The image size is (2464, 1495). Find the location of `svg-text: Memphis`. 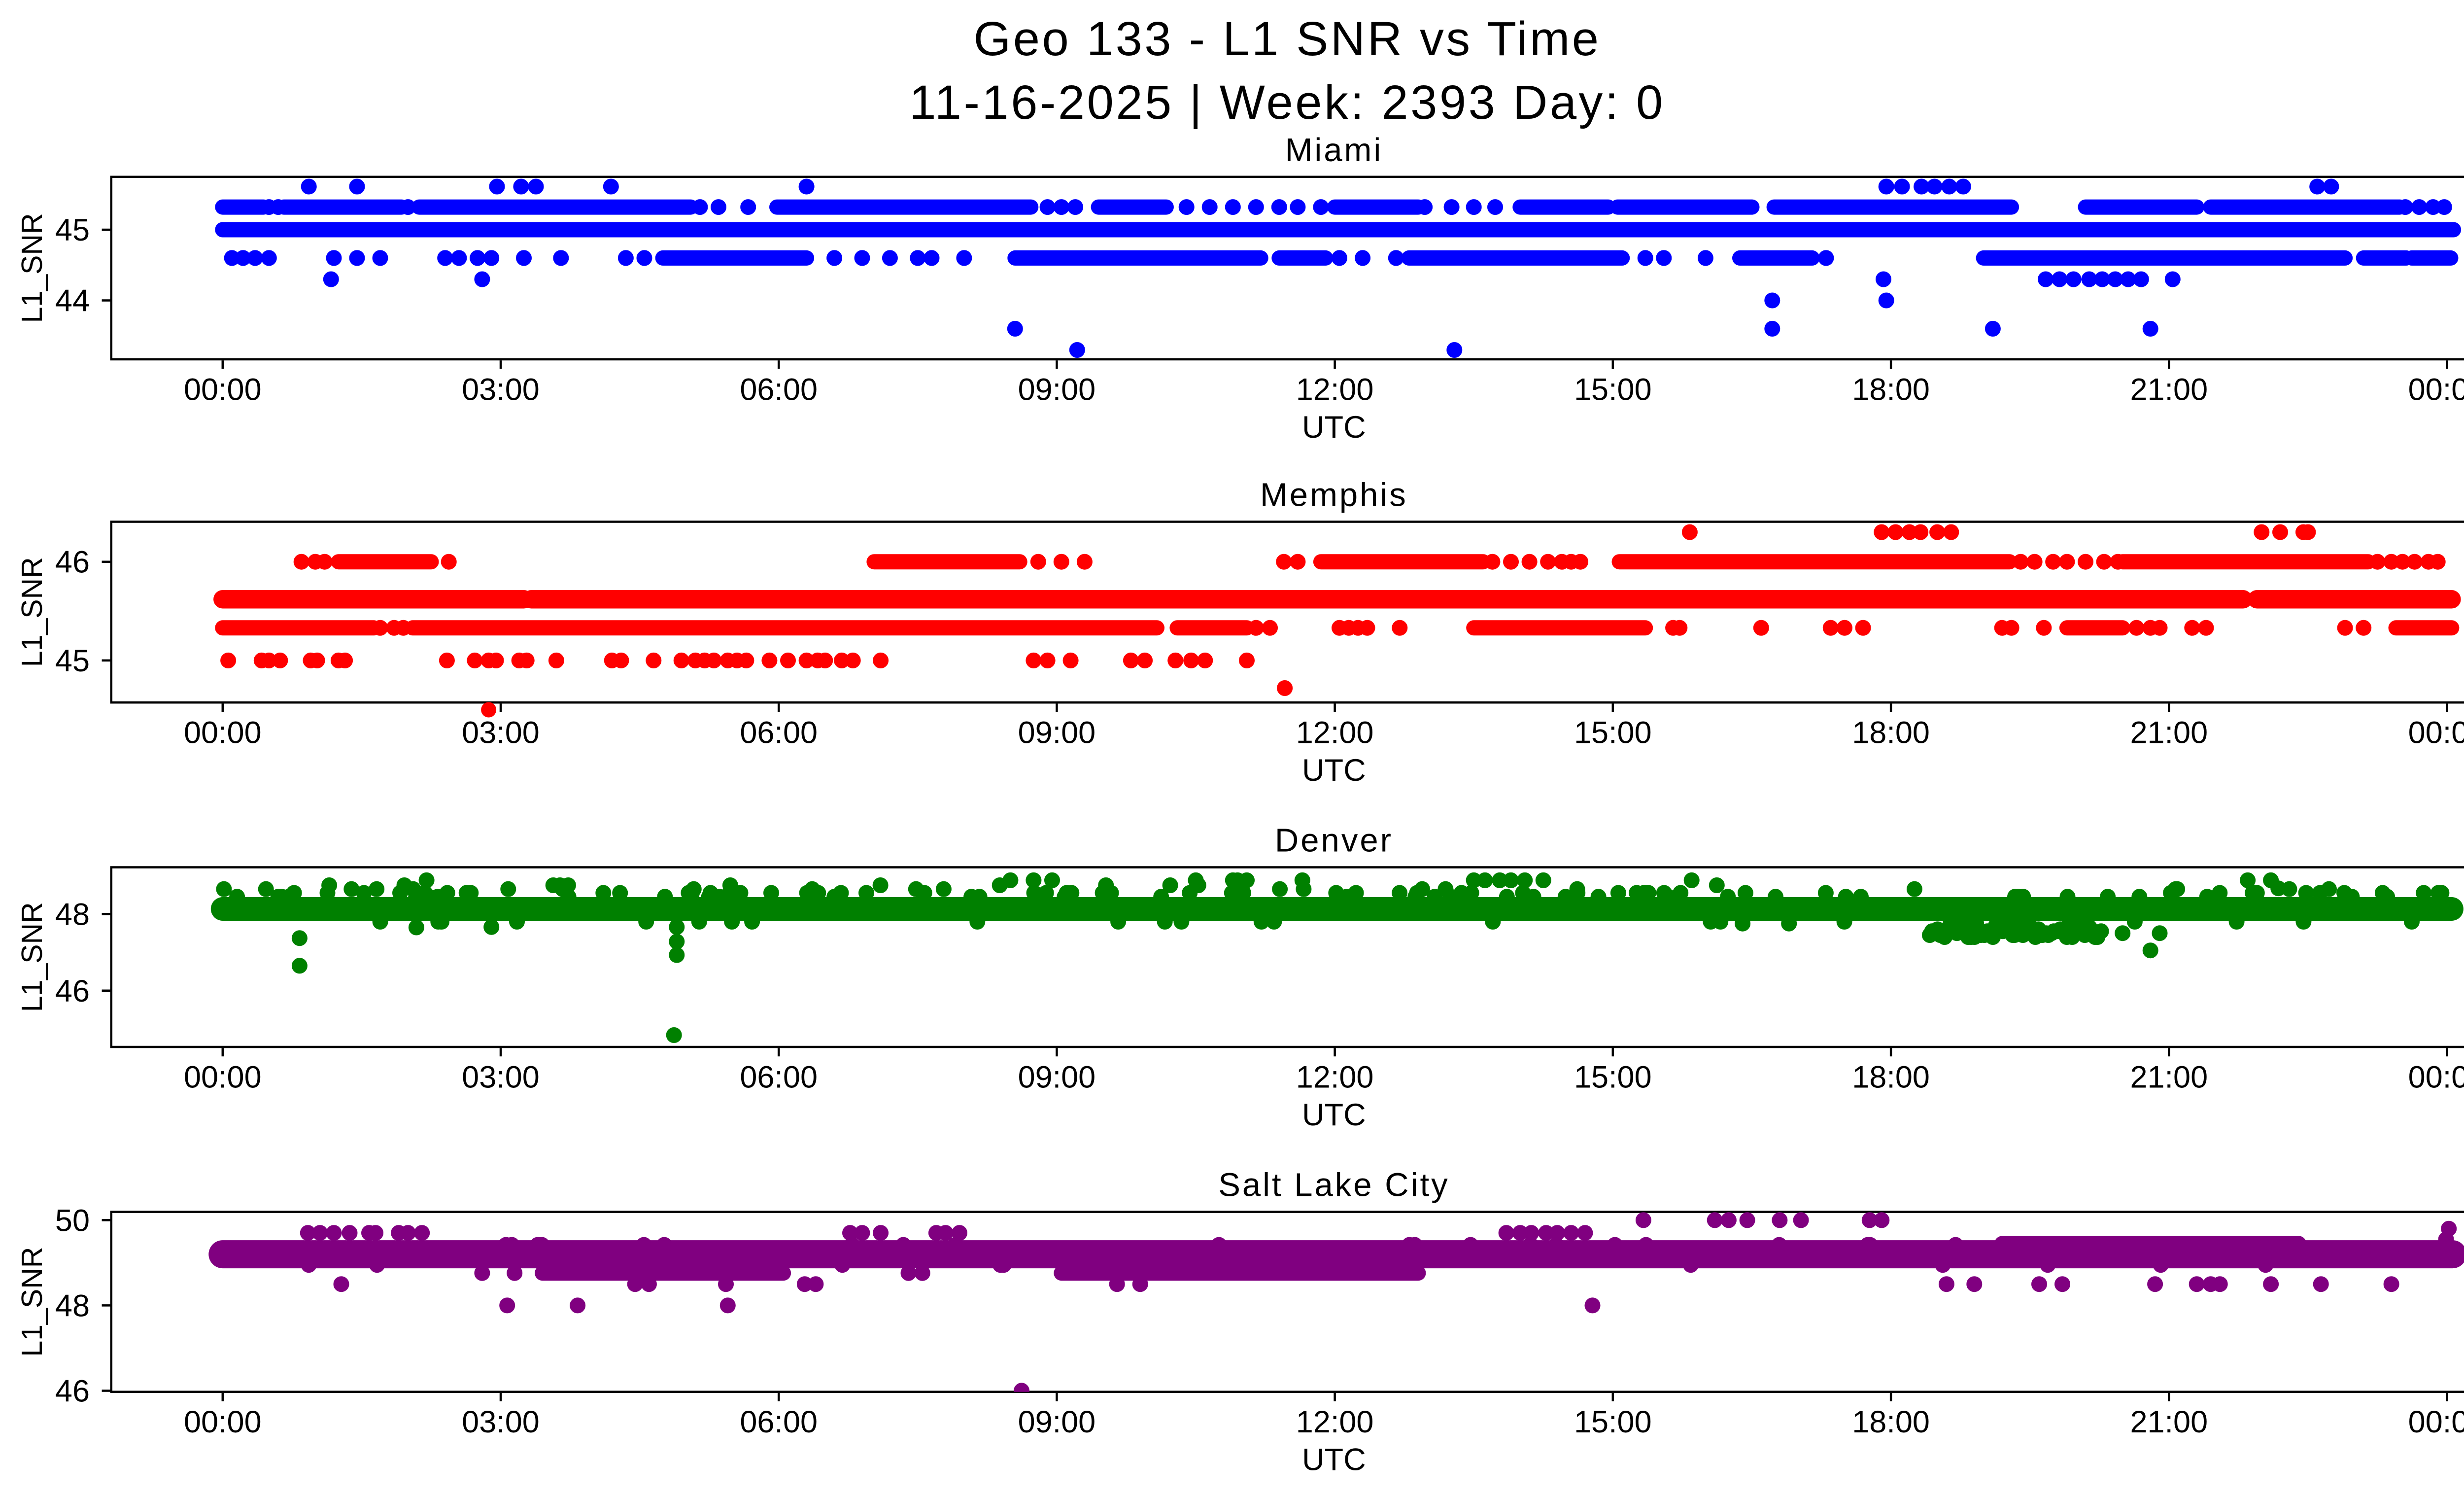

svg-text: Memphis is located at coordinates (1334, 495).